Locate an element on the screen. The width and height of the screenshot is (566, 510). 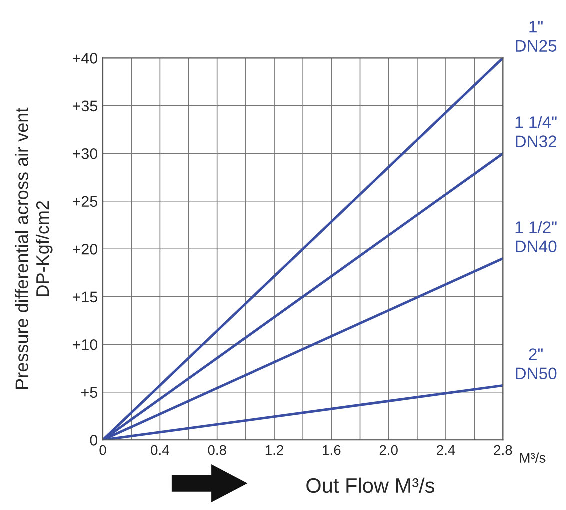
series-label: 1" DN25 is located at coordinates (536, 36).